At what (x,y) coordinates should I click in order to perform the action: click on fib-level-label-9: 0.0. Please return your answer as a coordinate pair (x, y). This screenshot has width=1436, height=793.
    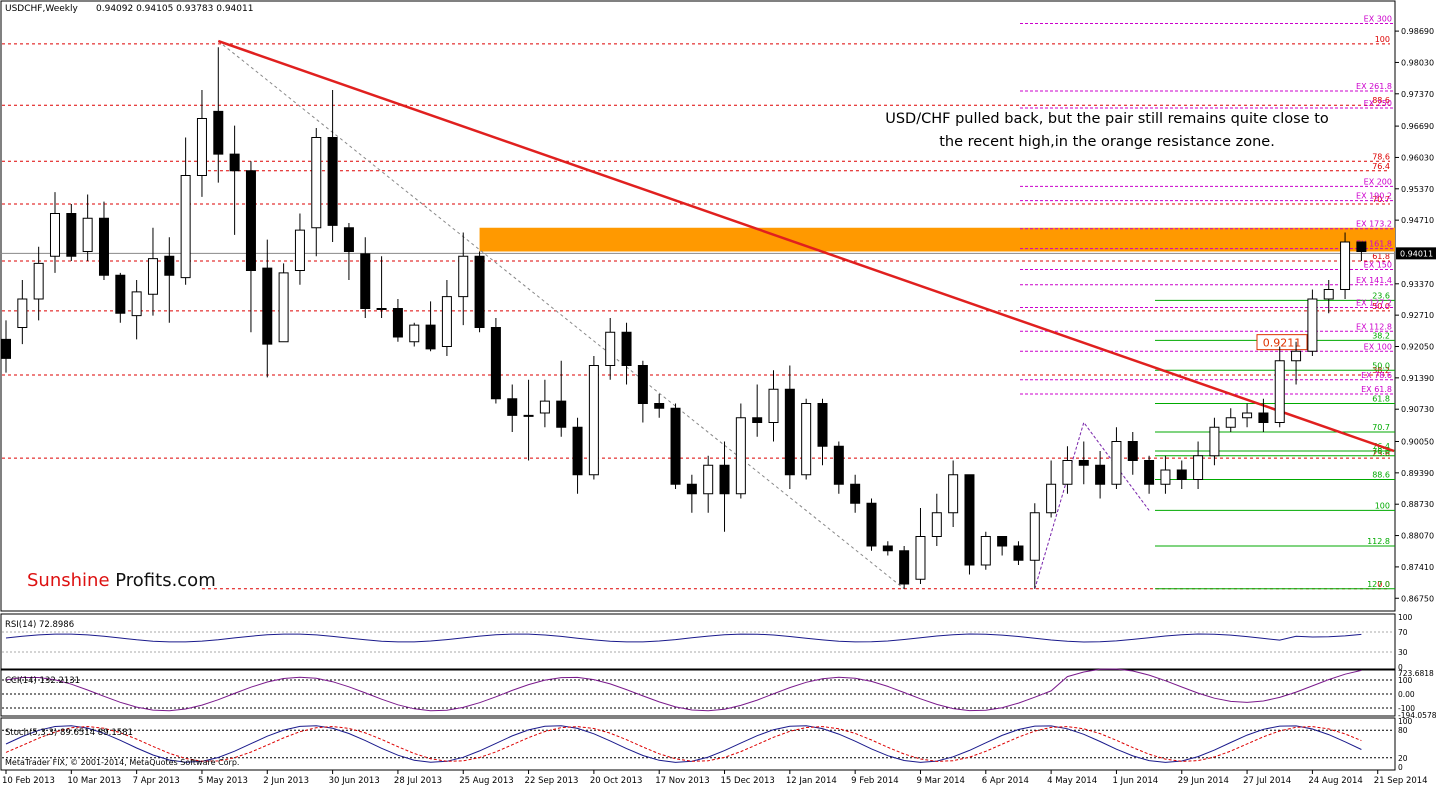
    Looking at the image, I should click on (1383, 584).